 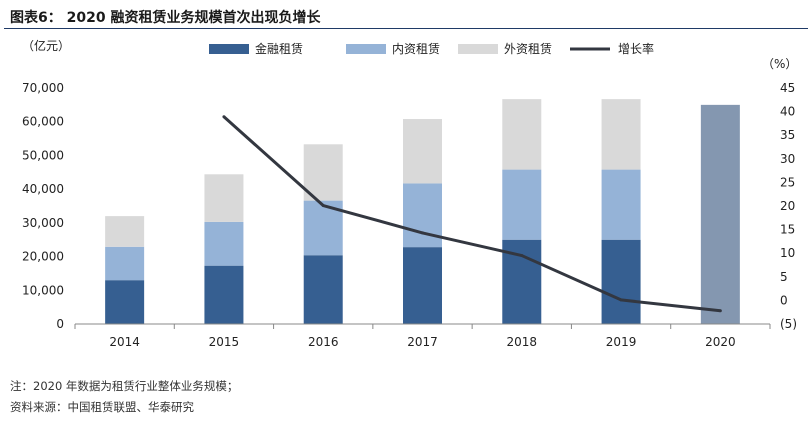 What do you see at coordinates (720, 342) in the screenshot?
I see `x-axis-category-label: 2020` at bounding box center [720, 342].